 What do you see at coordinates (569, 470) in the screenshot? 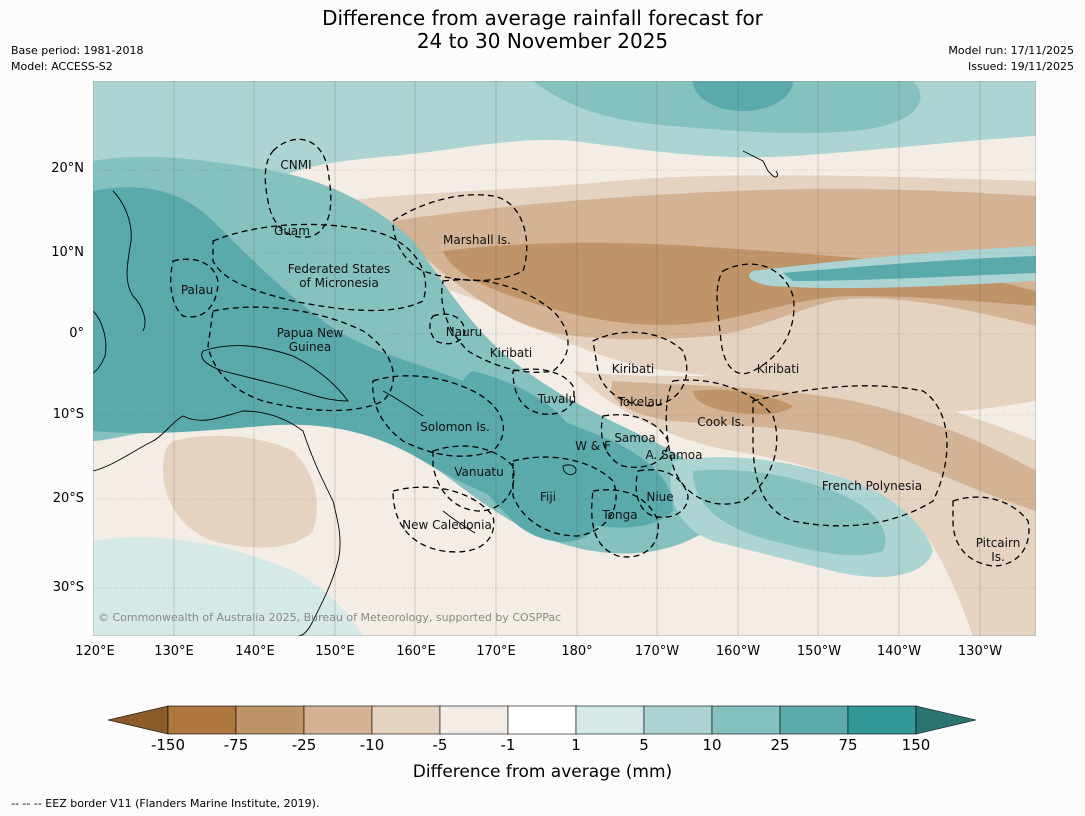
I see `fiji-coast` at bounding box center [569, 470].